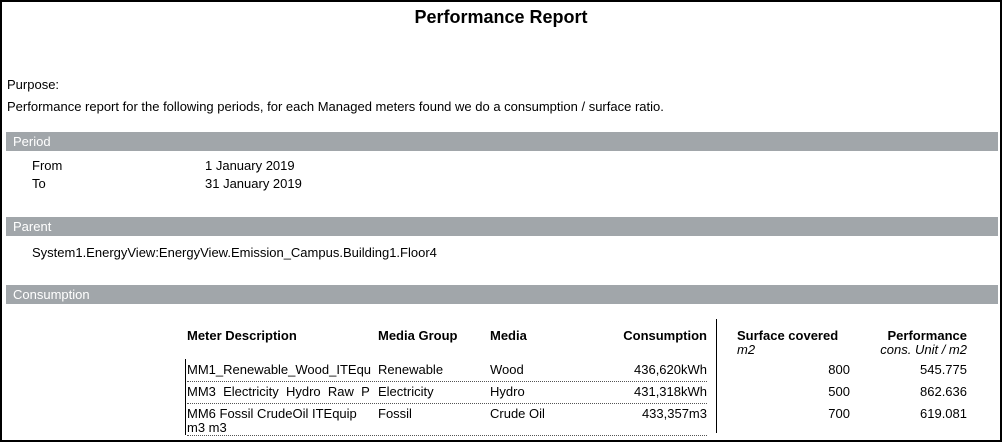 This screenshot has width=1002, height=442. What do you see at coordinates (47, 165) in the screenshot?
I see `from-label: From` at bounding box center [47, 165].